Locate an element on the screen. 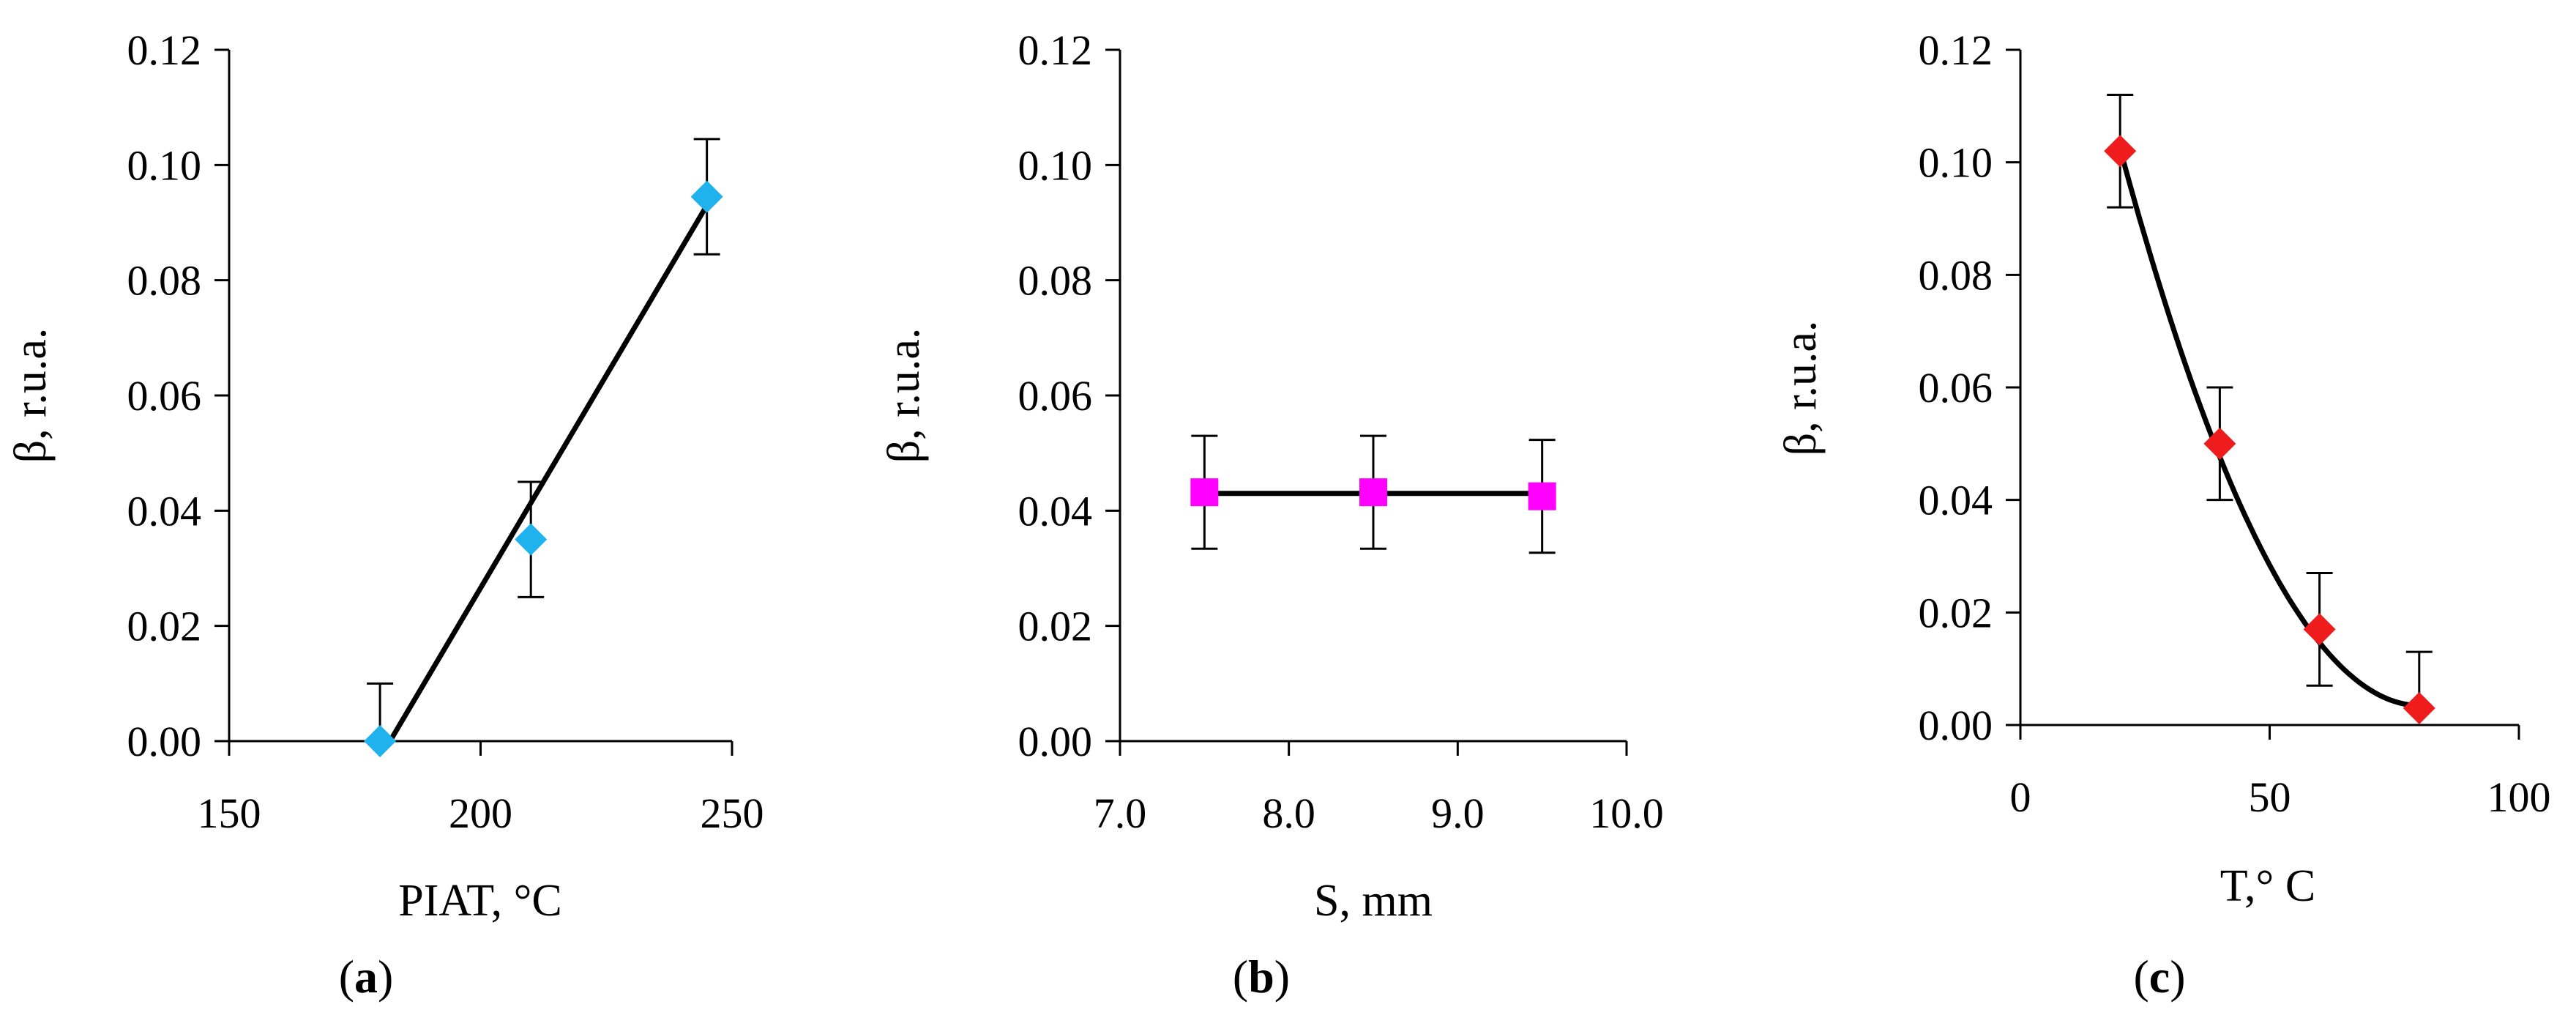 Image resolution: width=2576 pixels, height=1026 pixels. x-axis-title: S, mm is located at coordinates (1373, 901).